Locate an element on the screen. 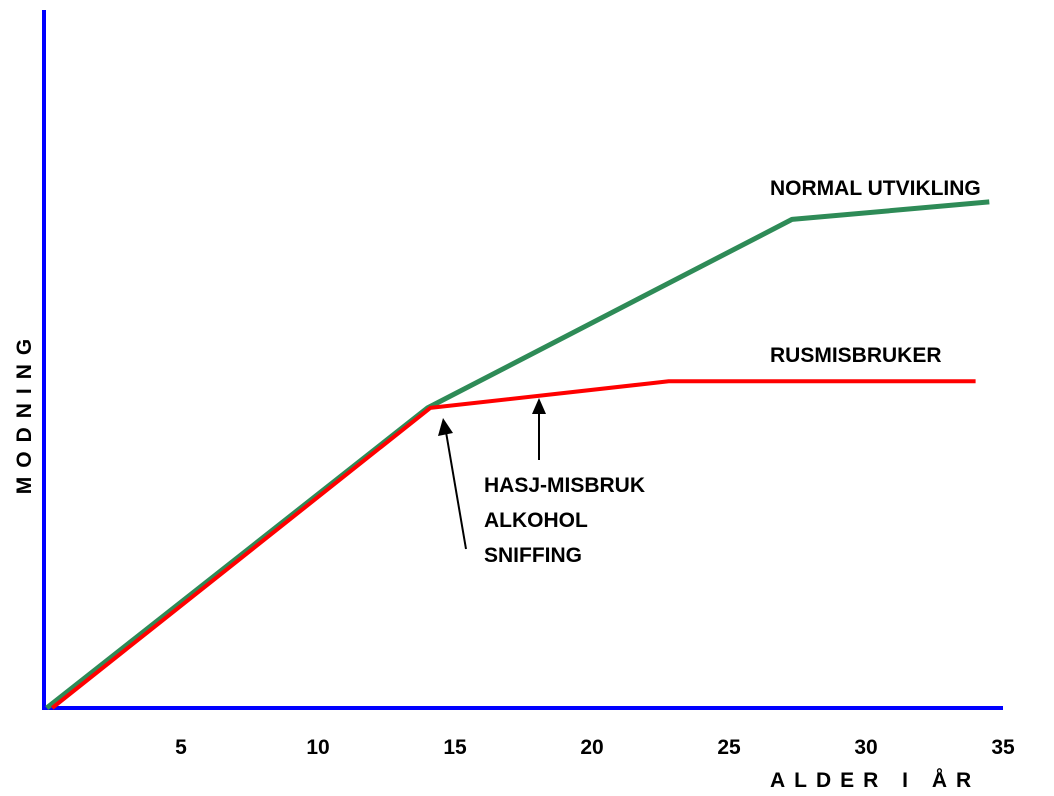  x-tick-label: 35 is located at coordinates (1003, 747).